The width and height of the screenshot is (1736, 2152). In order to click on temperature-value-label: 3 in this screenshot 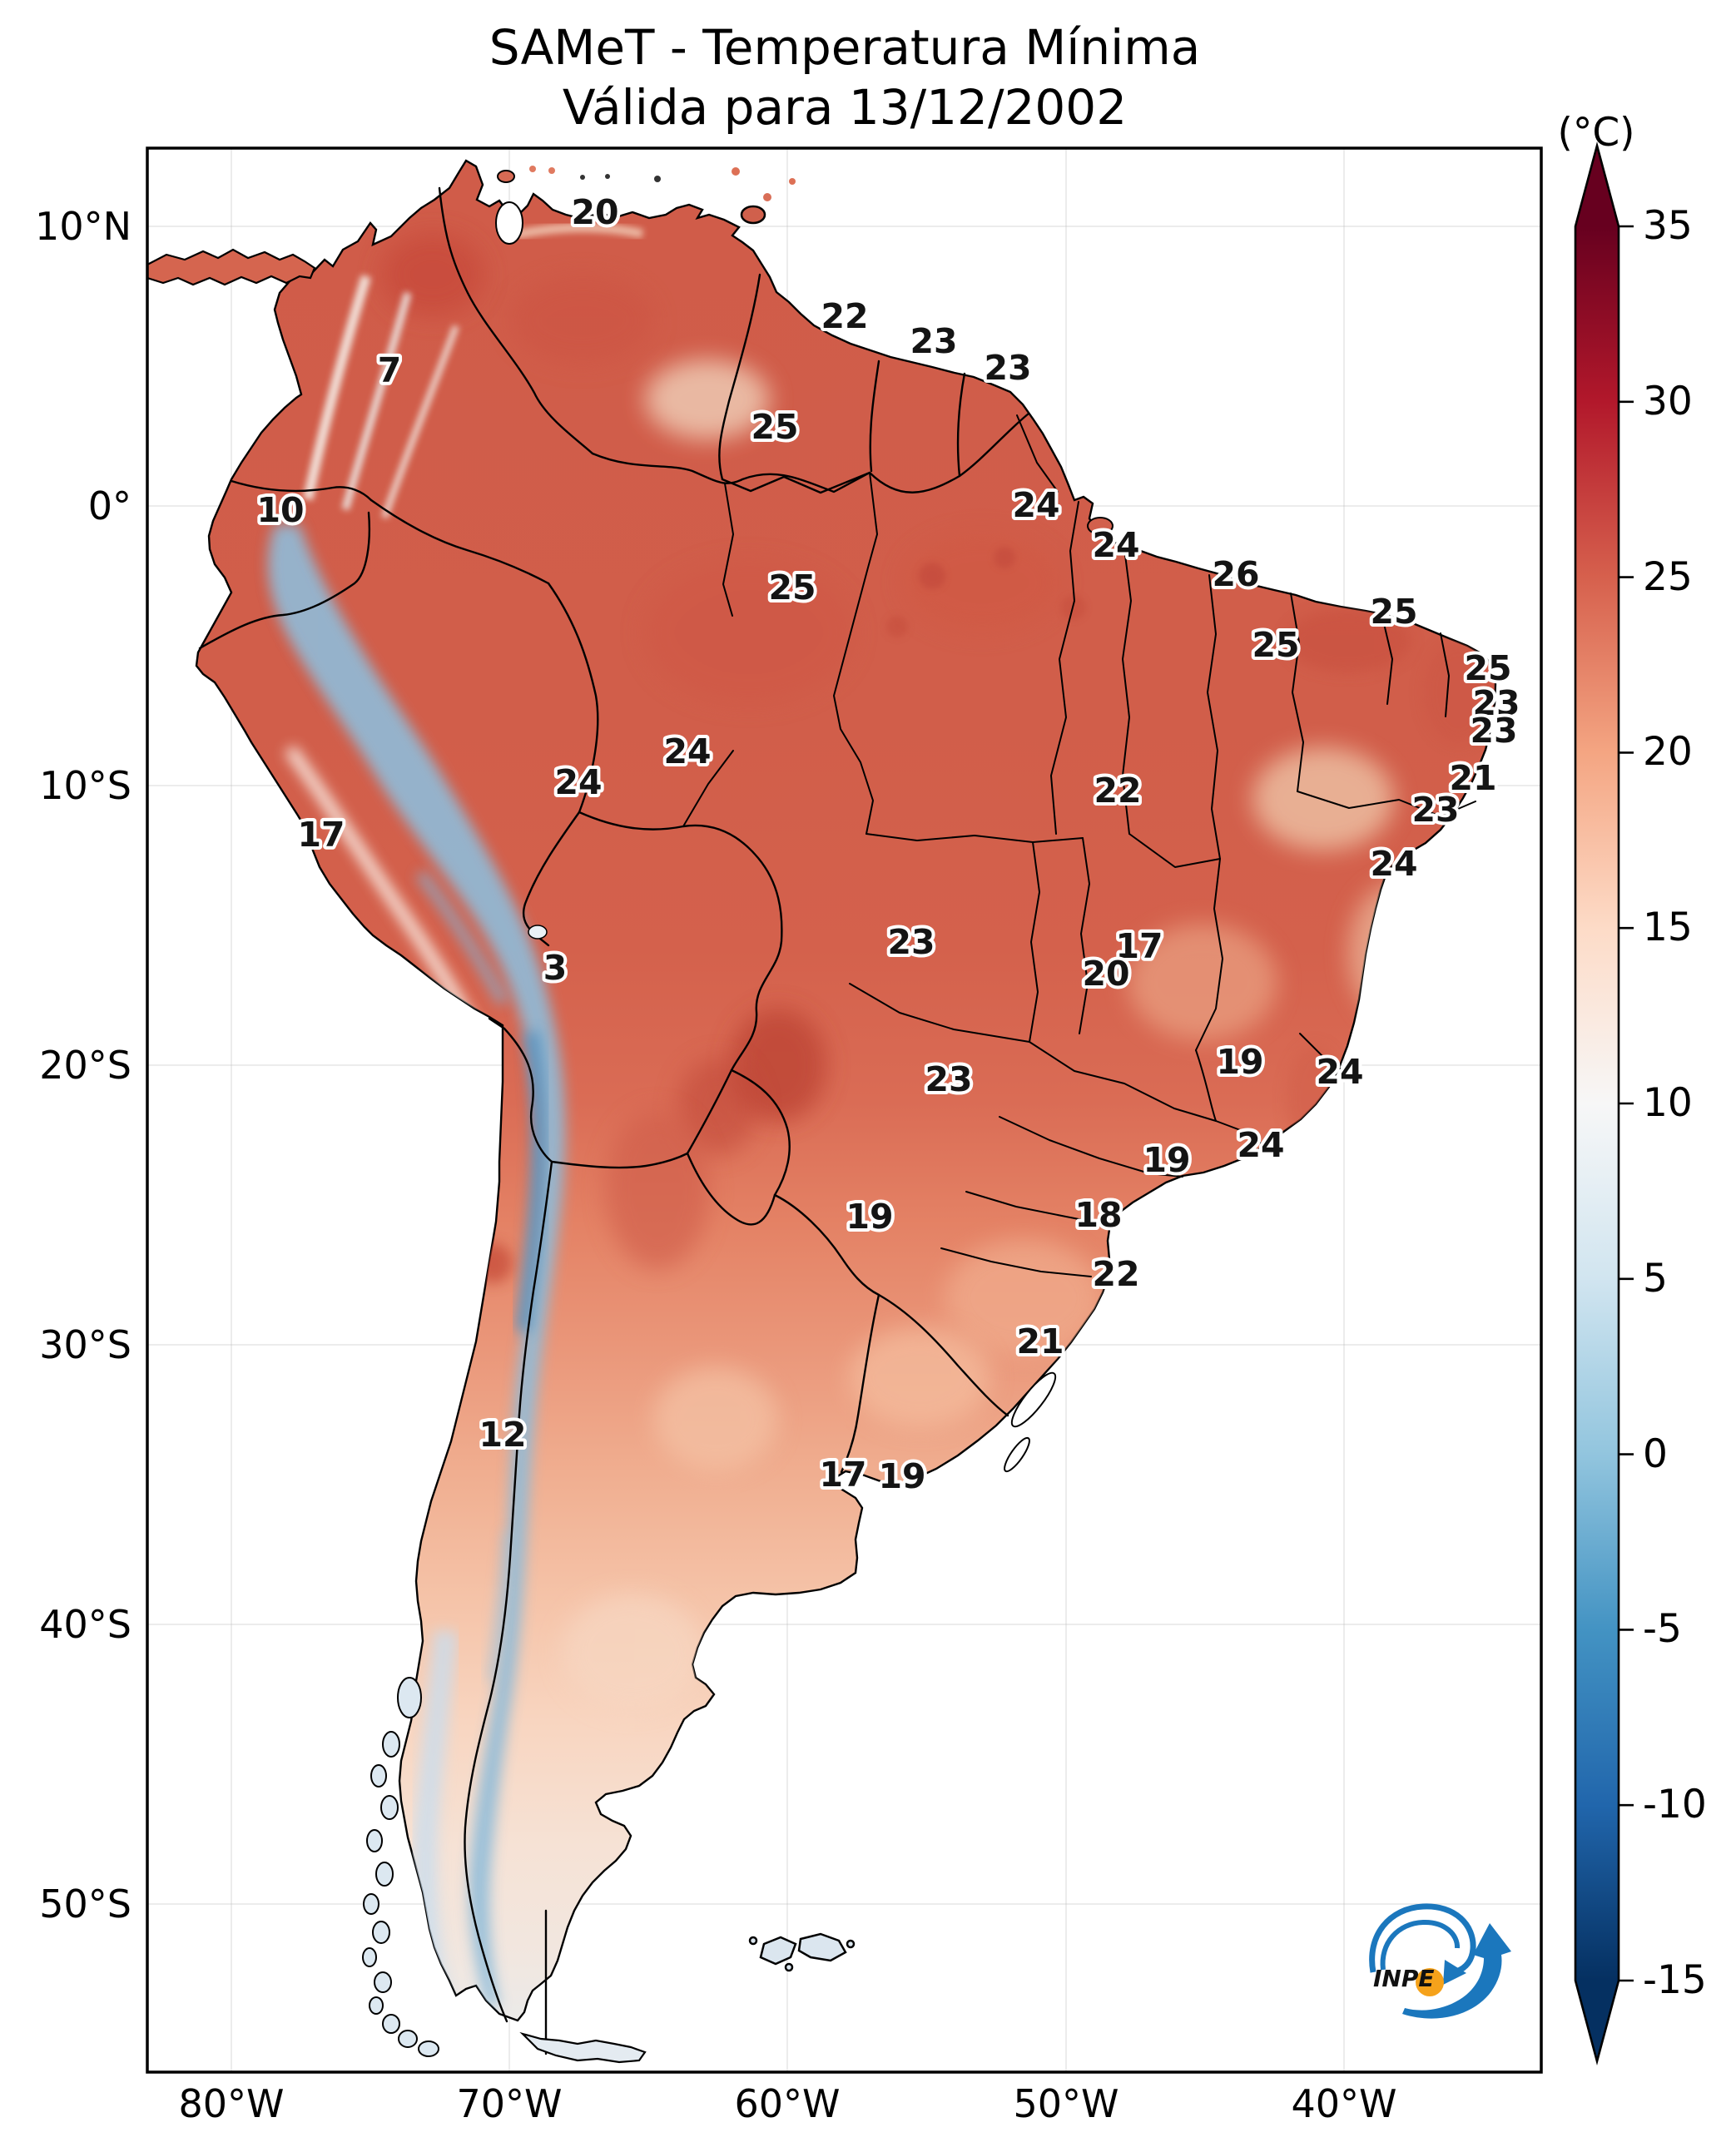, I will do `click(555, 968)`.